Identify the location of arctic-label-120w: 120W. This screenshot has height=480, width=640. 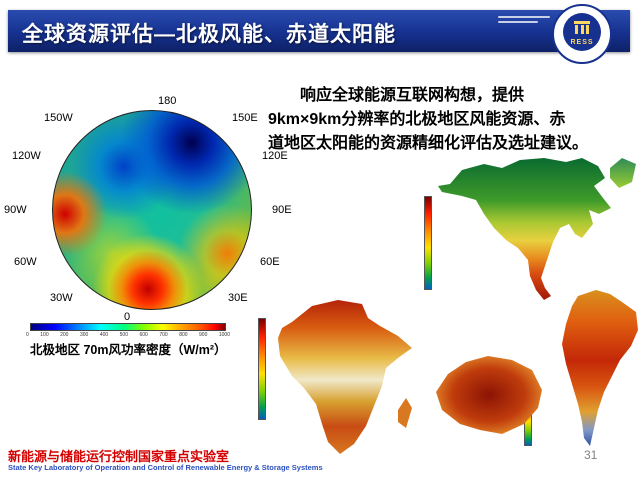
(26, 156).